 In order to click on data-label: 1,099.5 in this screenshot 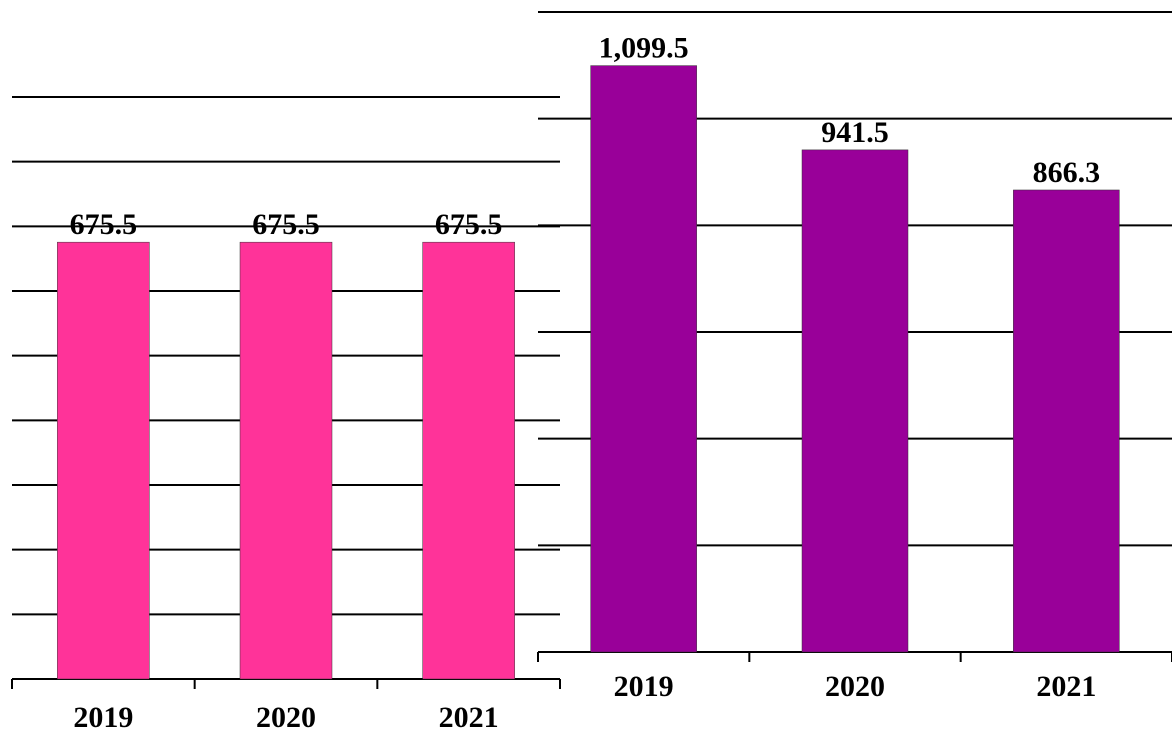, I will do `click(644, 48)`.